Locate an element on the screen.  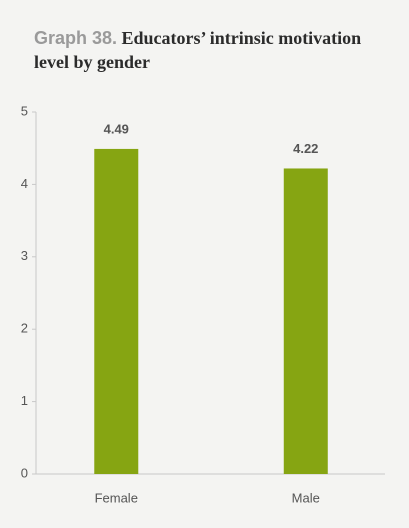
y-tick-label: 3 is located at coordinates (24, 255).